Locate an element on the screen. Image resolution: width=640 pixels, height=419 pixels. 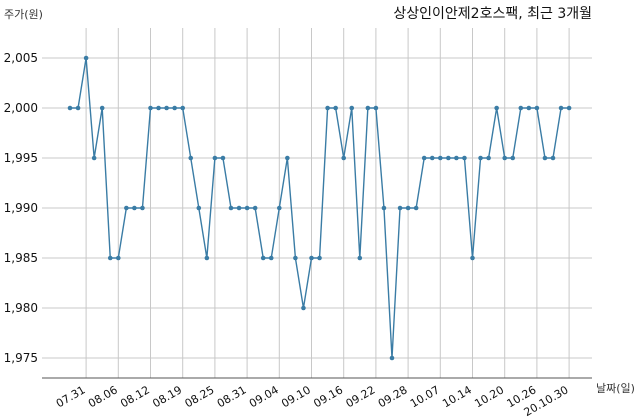
y-tick-label: 2,000 is located at coordinates (21, 108).